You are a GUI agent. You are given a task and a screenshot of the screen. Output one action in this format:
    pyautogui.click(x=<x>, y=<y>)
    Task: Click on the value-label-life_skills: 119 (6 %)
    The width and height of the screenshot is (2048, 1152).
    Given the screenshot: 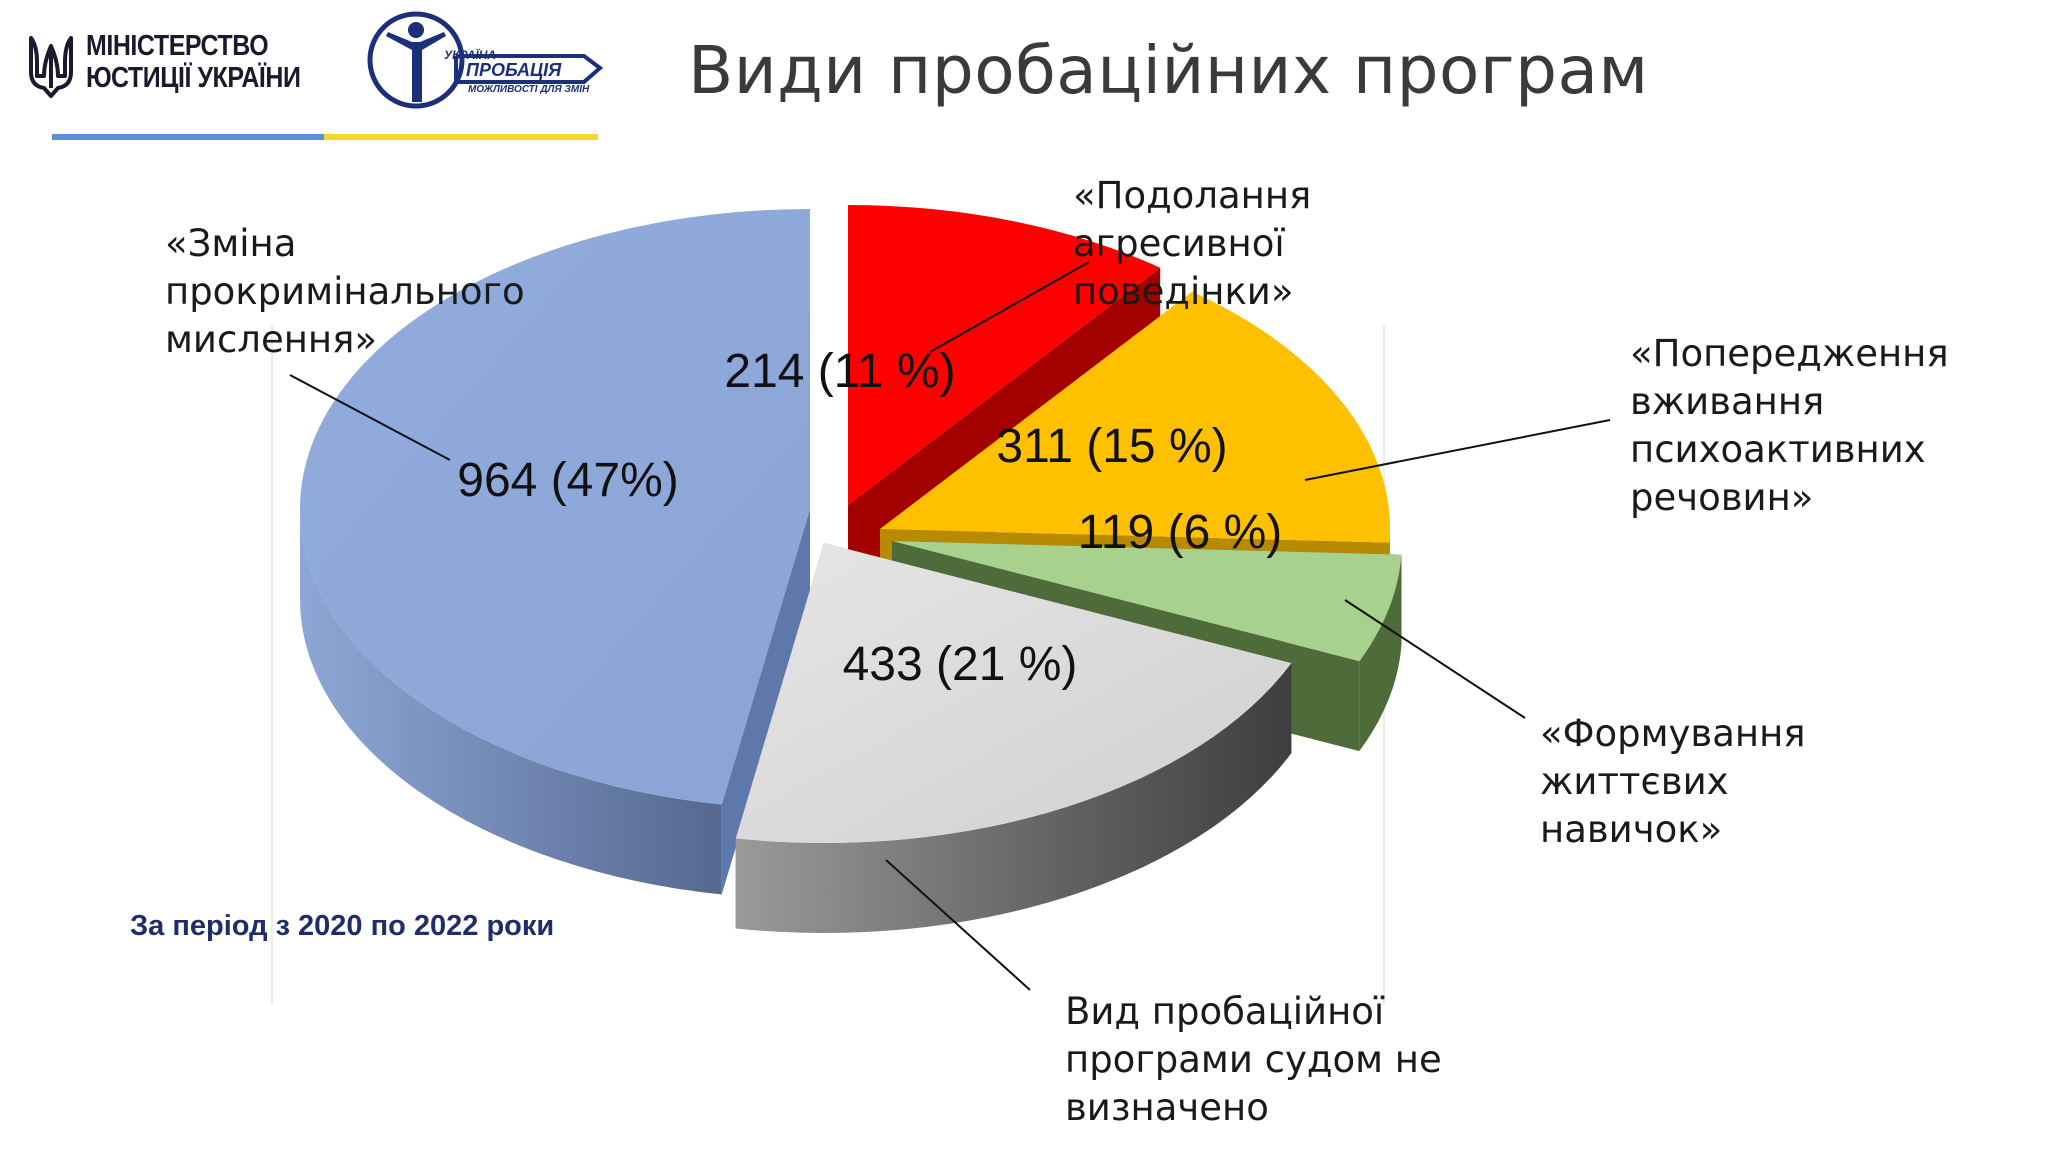 What is the action you would take?
    pyautogui.click(x=1180, y=532)
    